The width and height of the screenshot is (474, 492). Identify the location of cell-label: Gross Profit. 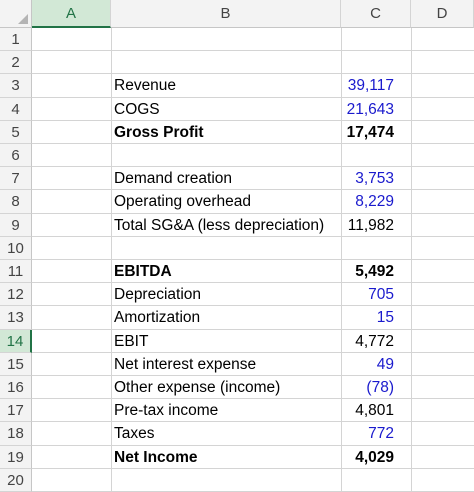
(159, 132).